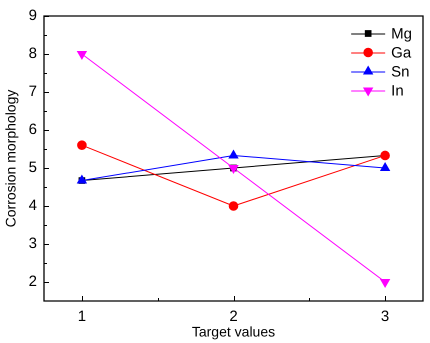 The image size is (430, 343). What do you see at coordinates (234, 331) in the screenshot?
I see `x-axis-title: Target values` at bounding box center [234, 331].